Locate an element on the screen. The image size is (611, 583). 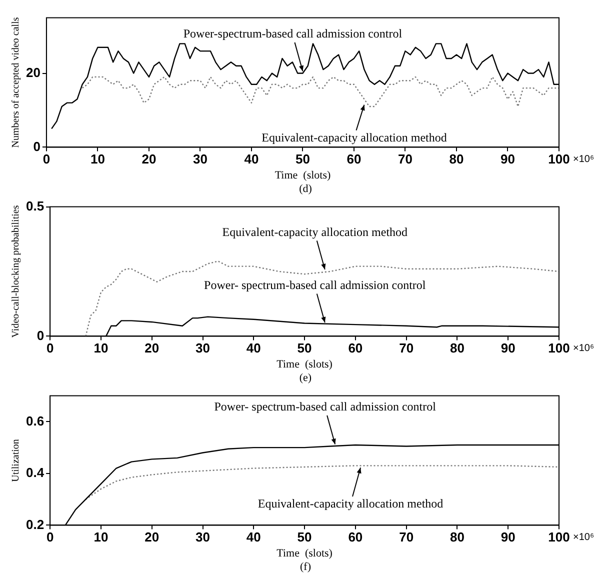
text: (e) is located at coordinates (305, 378).